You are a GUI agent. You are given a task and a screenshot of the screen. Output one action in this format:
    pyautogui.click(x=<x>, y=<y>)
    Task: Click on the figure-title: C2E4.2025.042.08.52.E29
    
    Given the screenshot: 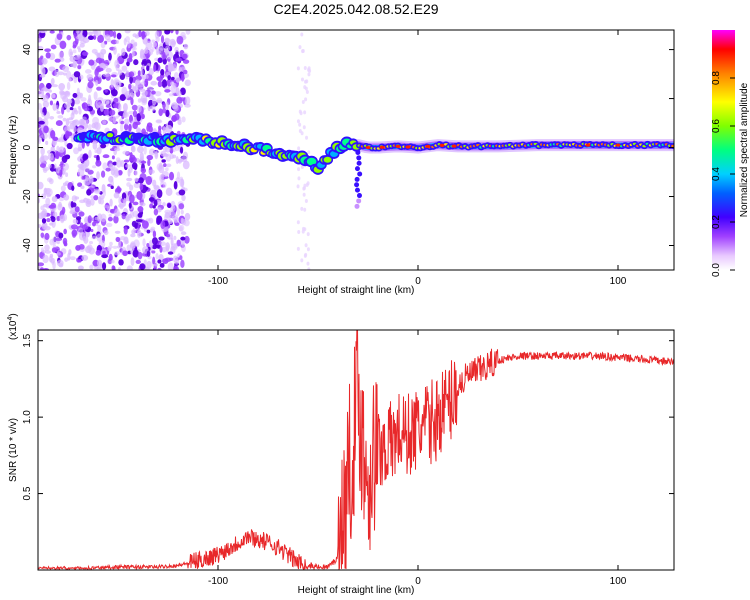 What is the action you would take?
    pyautogui.click(x=355, y=9)
    